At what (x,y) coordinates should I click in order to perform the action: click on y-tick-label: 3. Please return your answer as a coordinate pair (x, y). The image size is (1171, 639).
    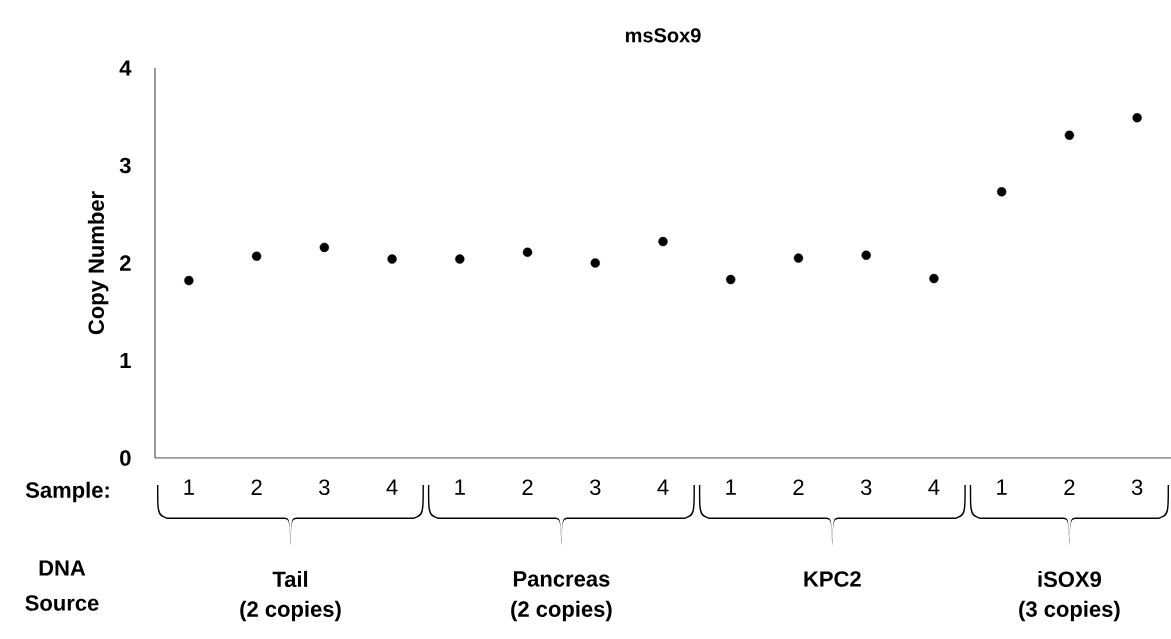
    Looking at the image, I should click on (125, 165).